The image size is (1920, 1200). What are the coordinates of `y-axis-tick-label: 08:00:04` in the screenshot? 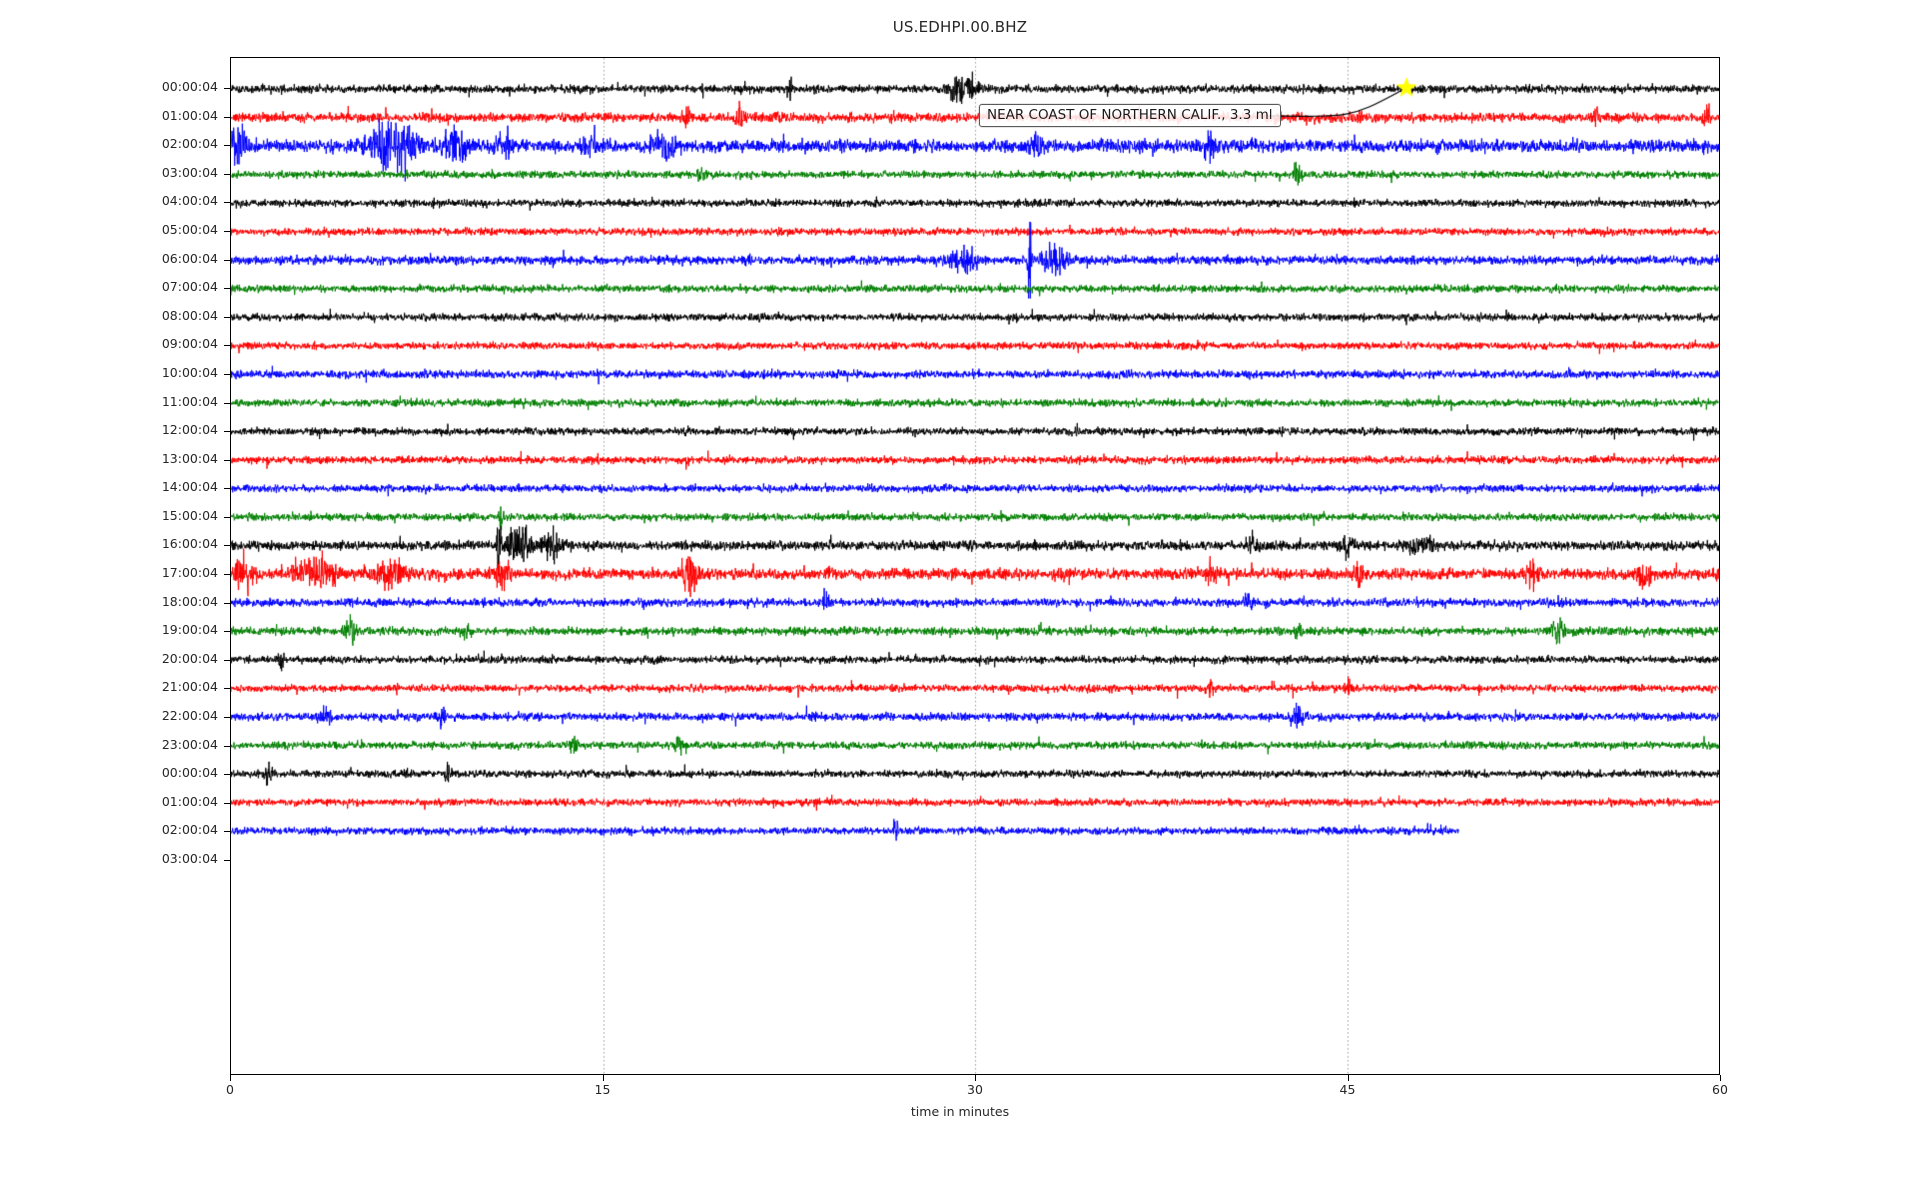 It's located at (189, 315).